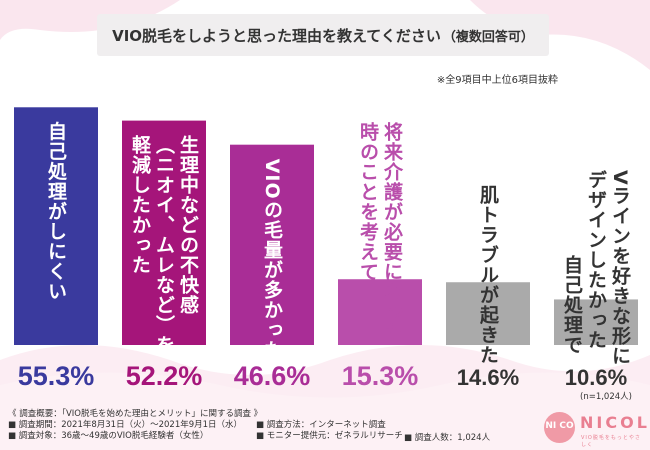  What do you see at coordinates (497, 80) in the screenshot?
I see `chart-note: ※全9項目中上位6項目抜粋` at bounding box center [497, 80].